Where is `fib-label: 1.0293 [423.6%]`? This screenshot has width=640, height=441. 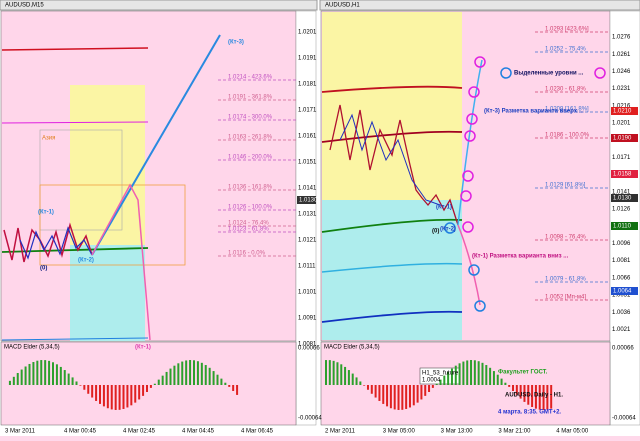 fib-label: 1.0293 [423.6%] is located at coordinates (567, 30).